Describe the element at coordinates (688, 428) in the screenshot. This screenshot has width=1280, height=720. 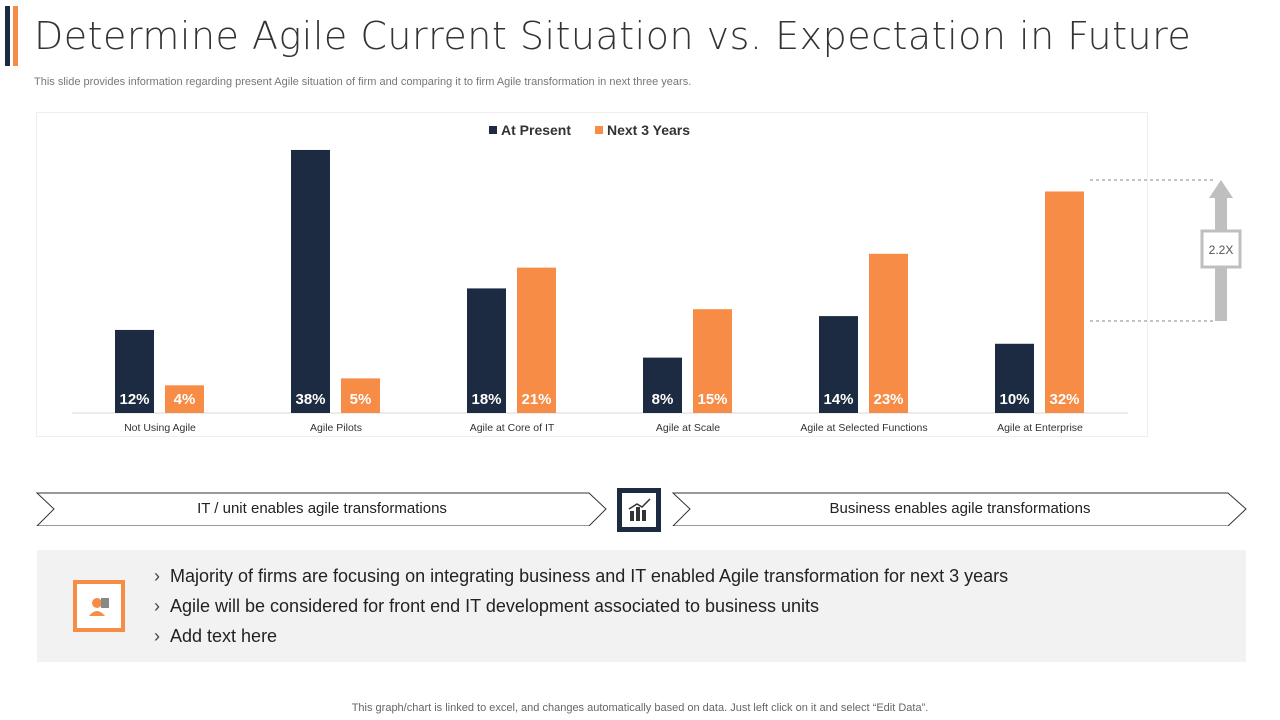
I see `x-tick-label: Agile at Scale` at that location.